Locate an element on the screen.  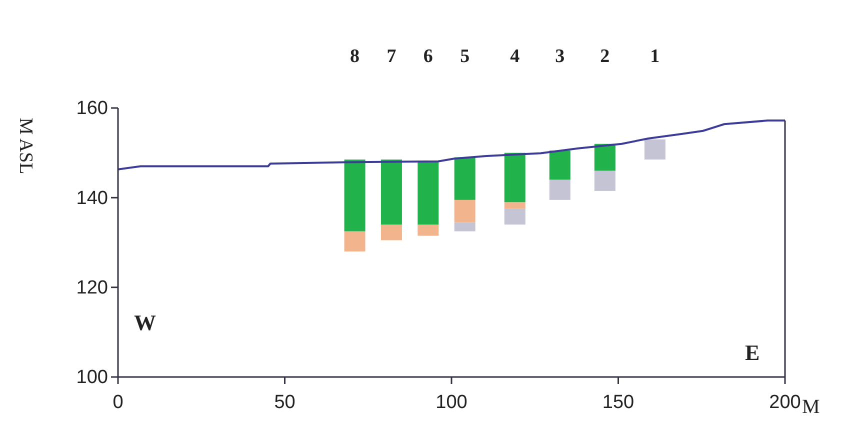
text: 2 is located at coordinates (605, 56).